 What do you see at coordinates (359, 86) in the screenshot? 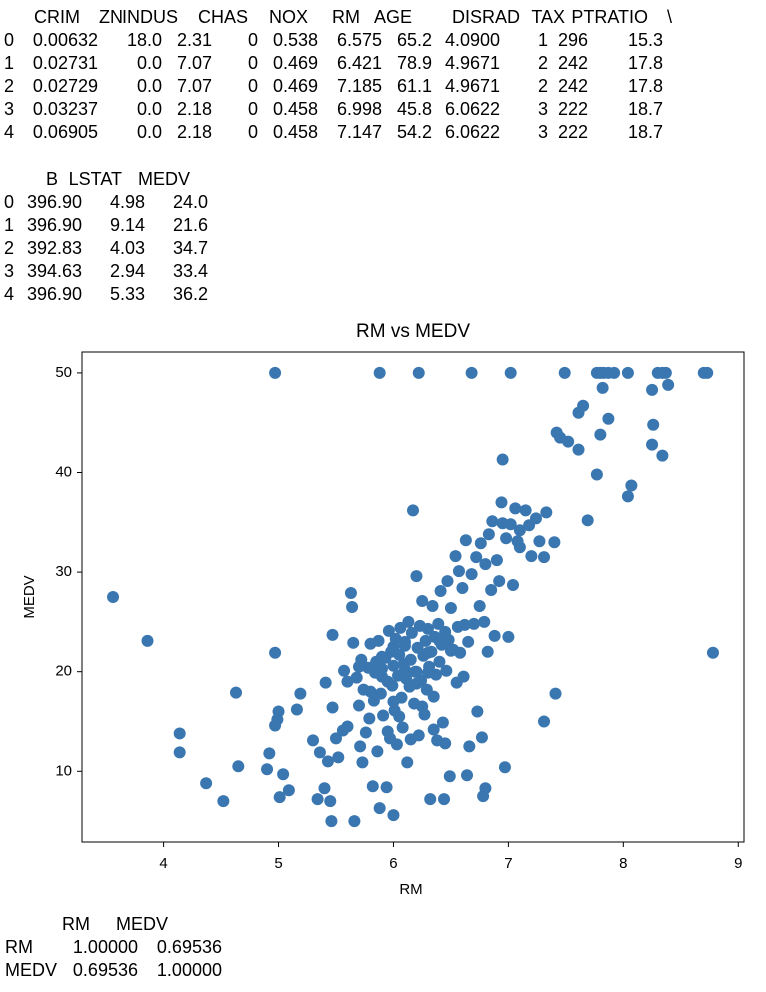
I see `table-cell: 7.185` at bounding box center [359, 86].